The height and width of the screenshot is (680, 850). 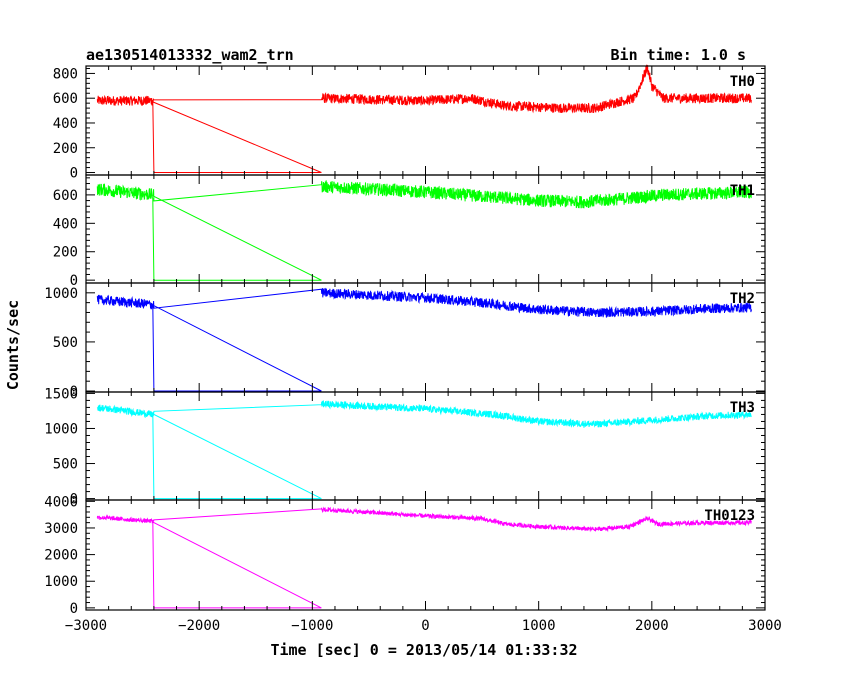 I want to click on y-tick-label-th2: 1000, so click(x=61, y=294).